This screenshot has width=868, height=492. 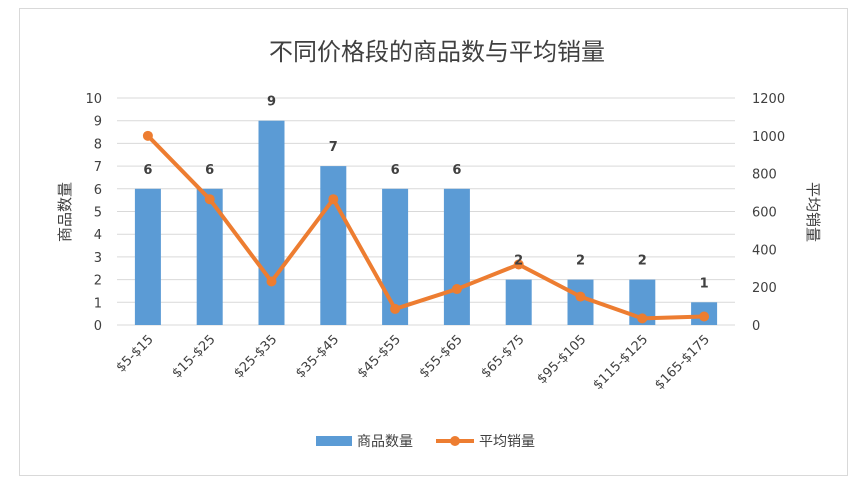 I want to click on legend-swatch-bar, so click(x=334, y=441).